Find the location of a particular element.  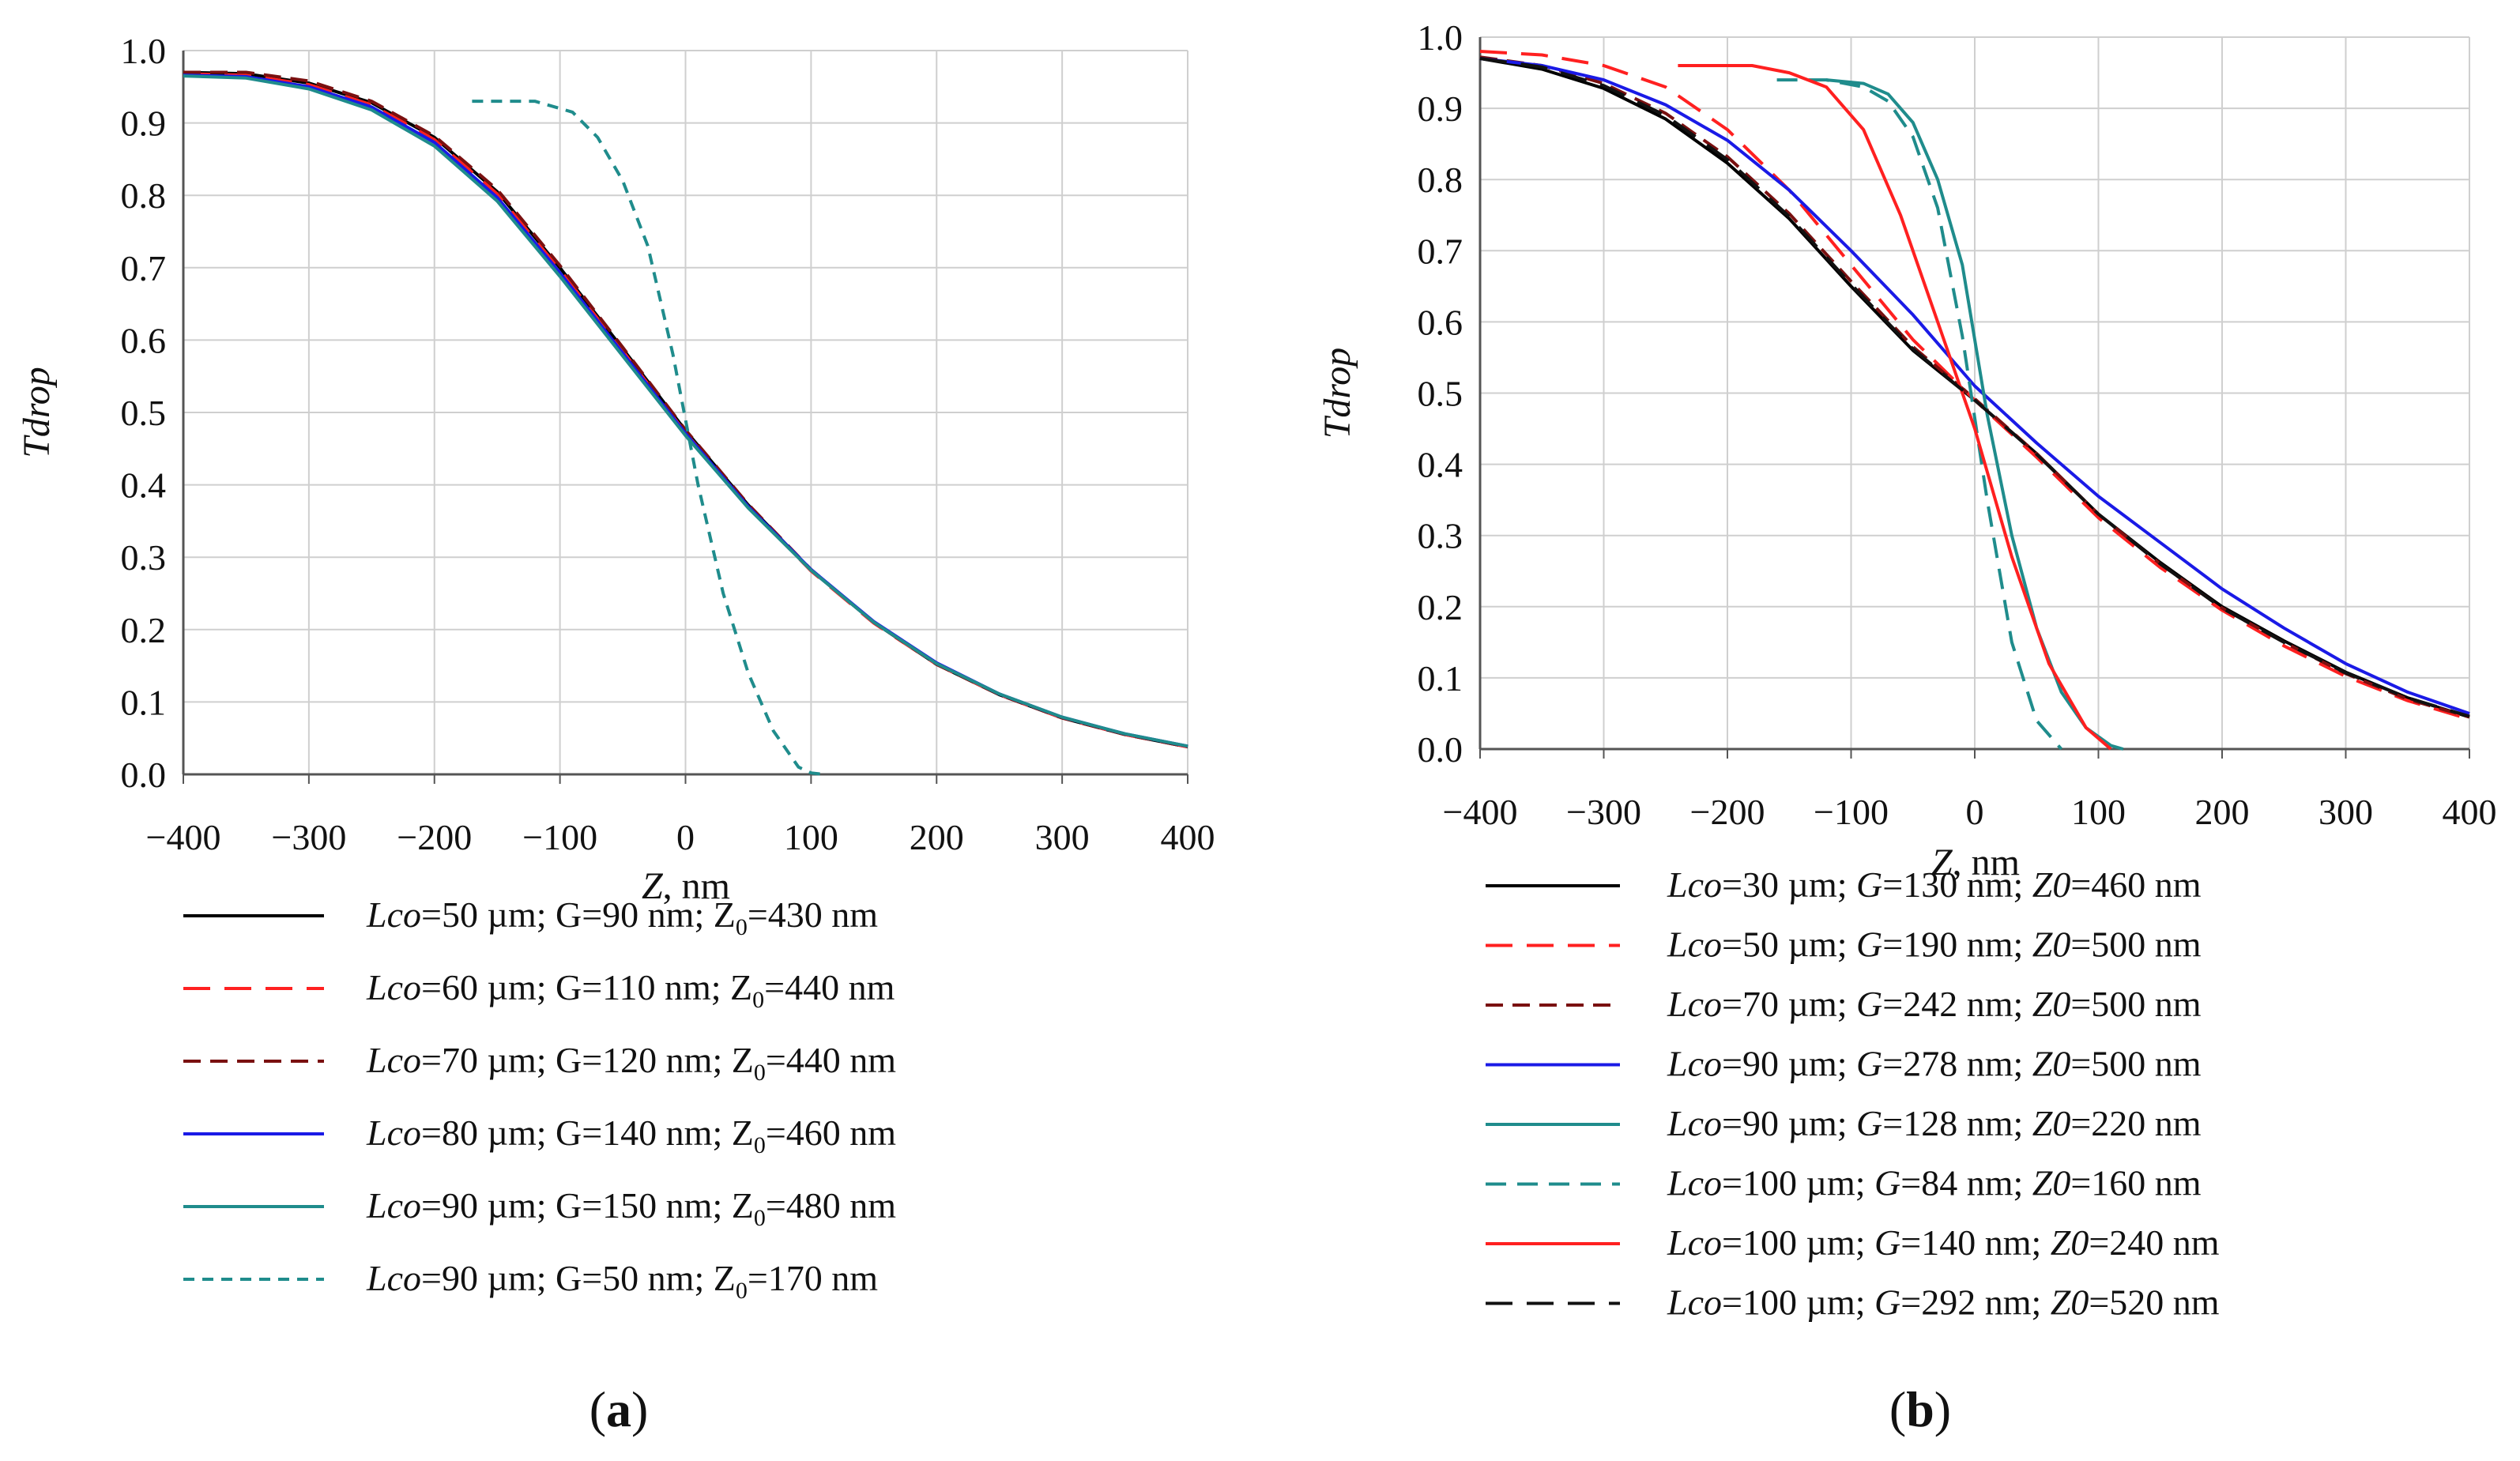

legend-text: =70 µm; G=120 nm; Z is located at coordinates (587, 1060).